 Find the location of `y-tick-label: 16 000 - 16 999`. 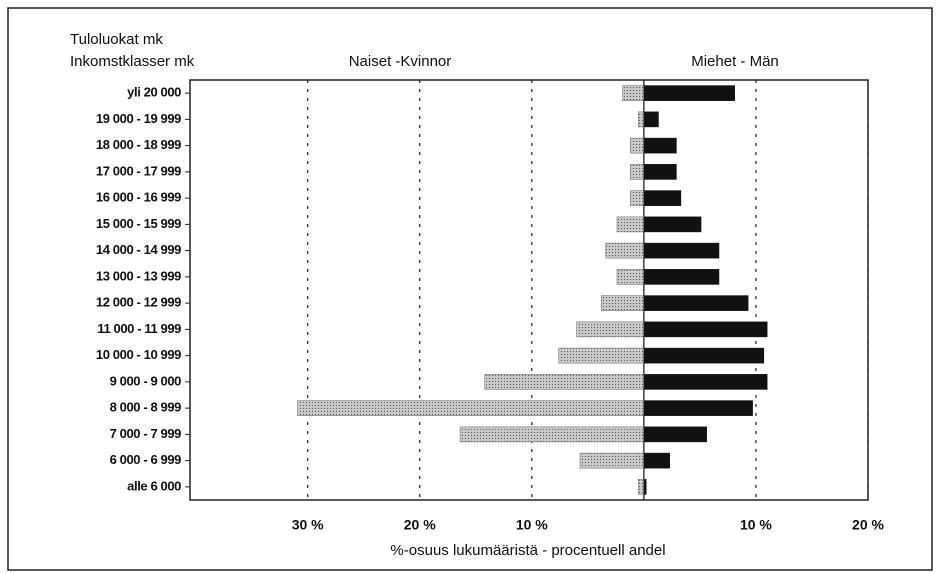

y-tick-label: 16 000 - 16 999 is located at coordinates (138, 197).